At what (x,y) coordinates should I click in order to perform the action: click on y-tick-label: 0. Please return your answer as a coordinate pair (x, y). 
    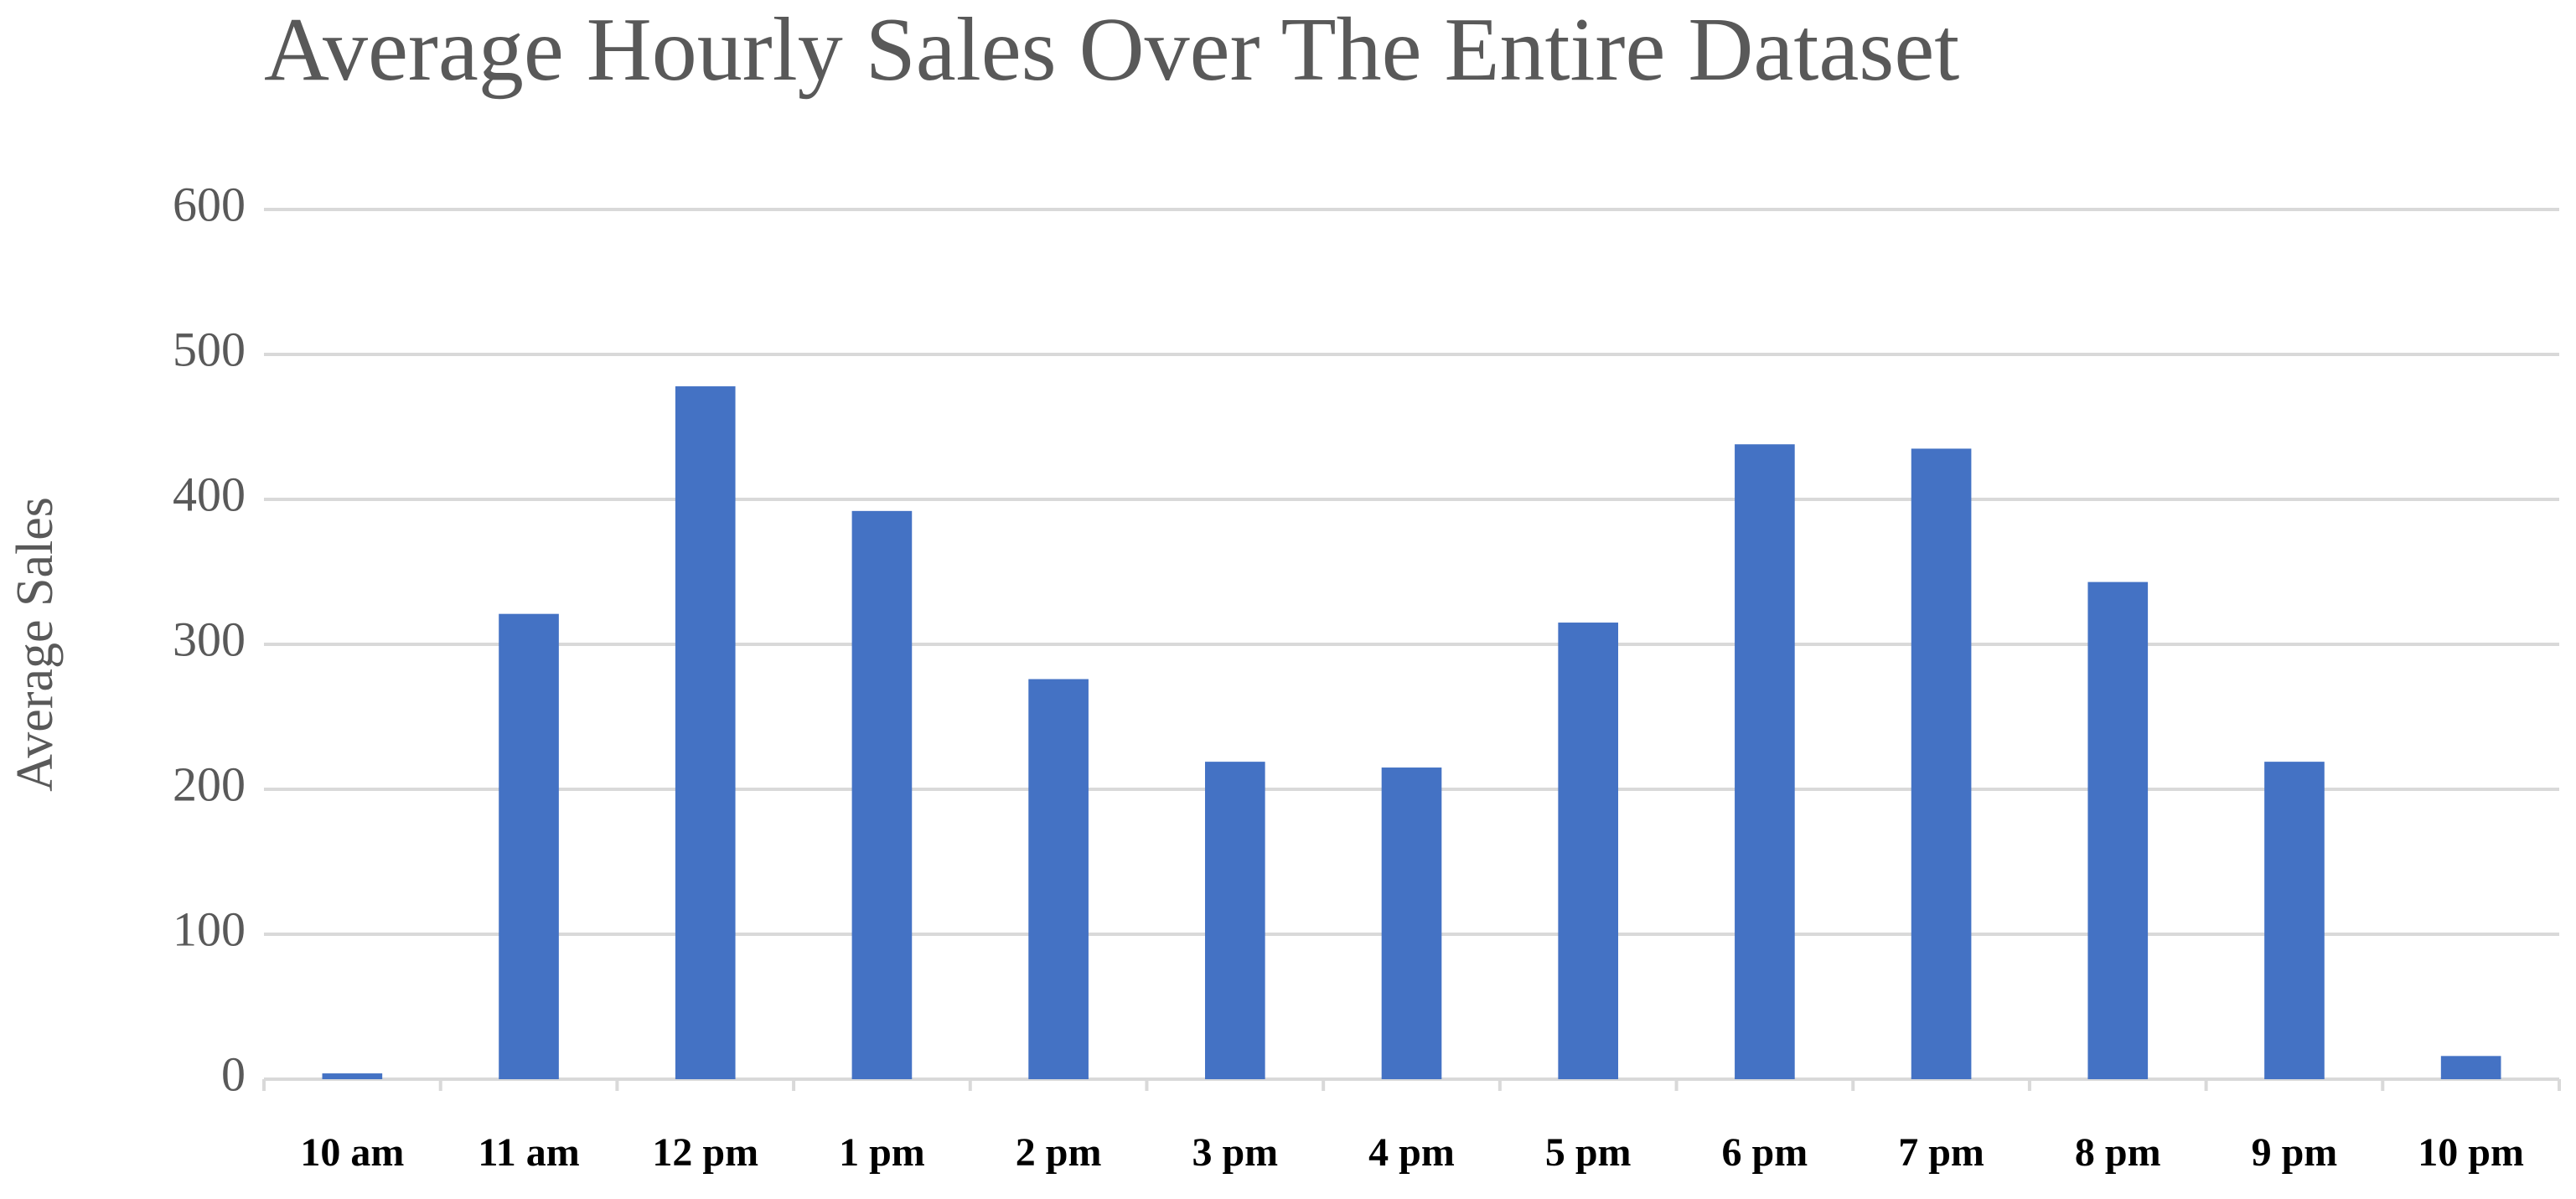
    Looking at the image, I should click on (233, 1074).